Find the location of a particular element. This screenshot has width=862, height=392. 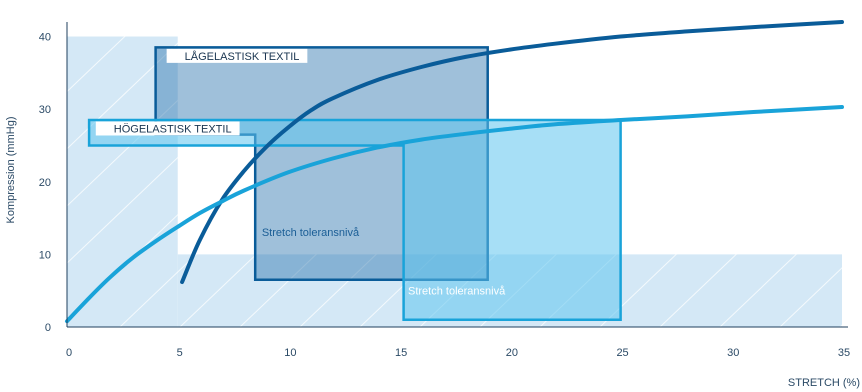

box-tags: LÅGELASTISK TEXTIL HÖGELASTISK TEXTIL is located at coordinates (201, 92).